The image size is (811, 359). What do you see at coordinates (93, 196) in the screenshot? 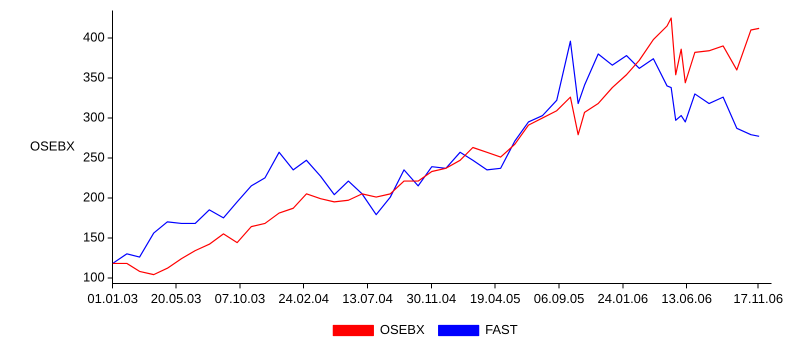
I see `y-tick-label: 200` at bounding box center [93, 196].